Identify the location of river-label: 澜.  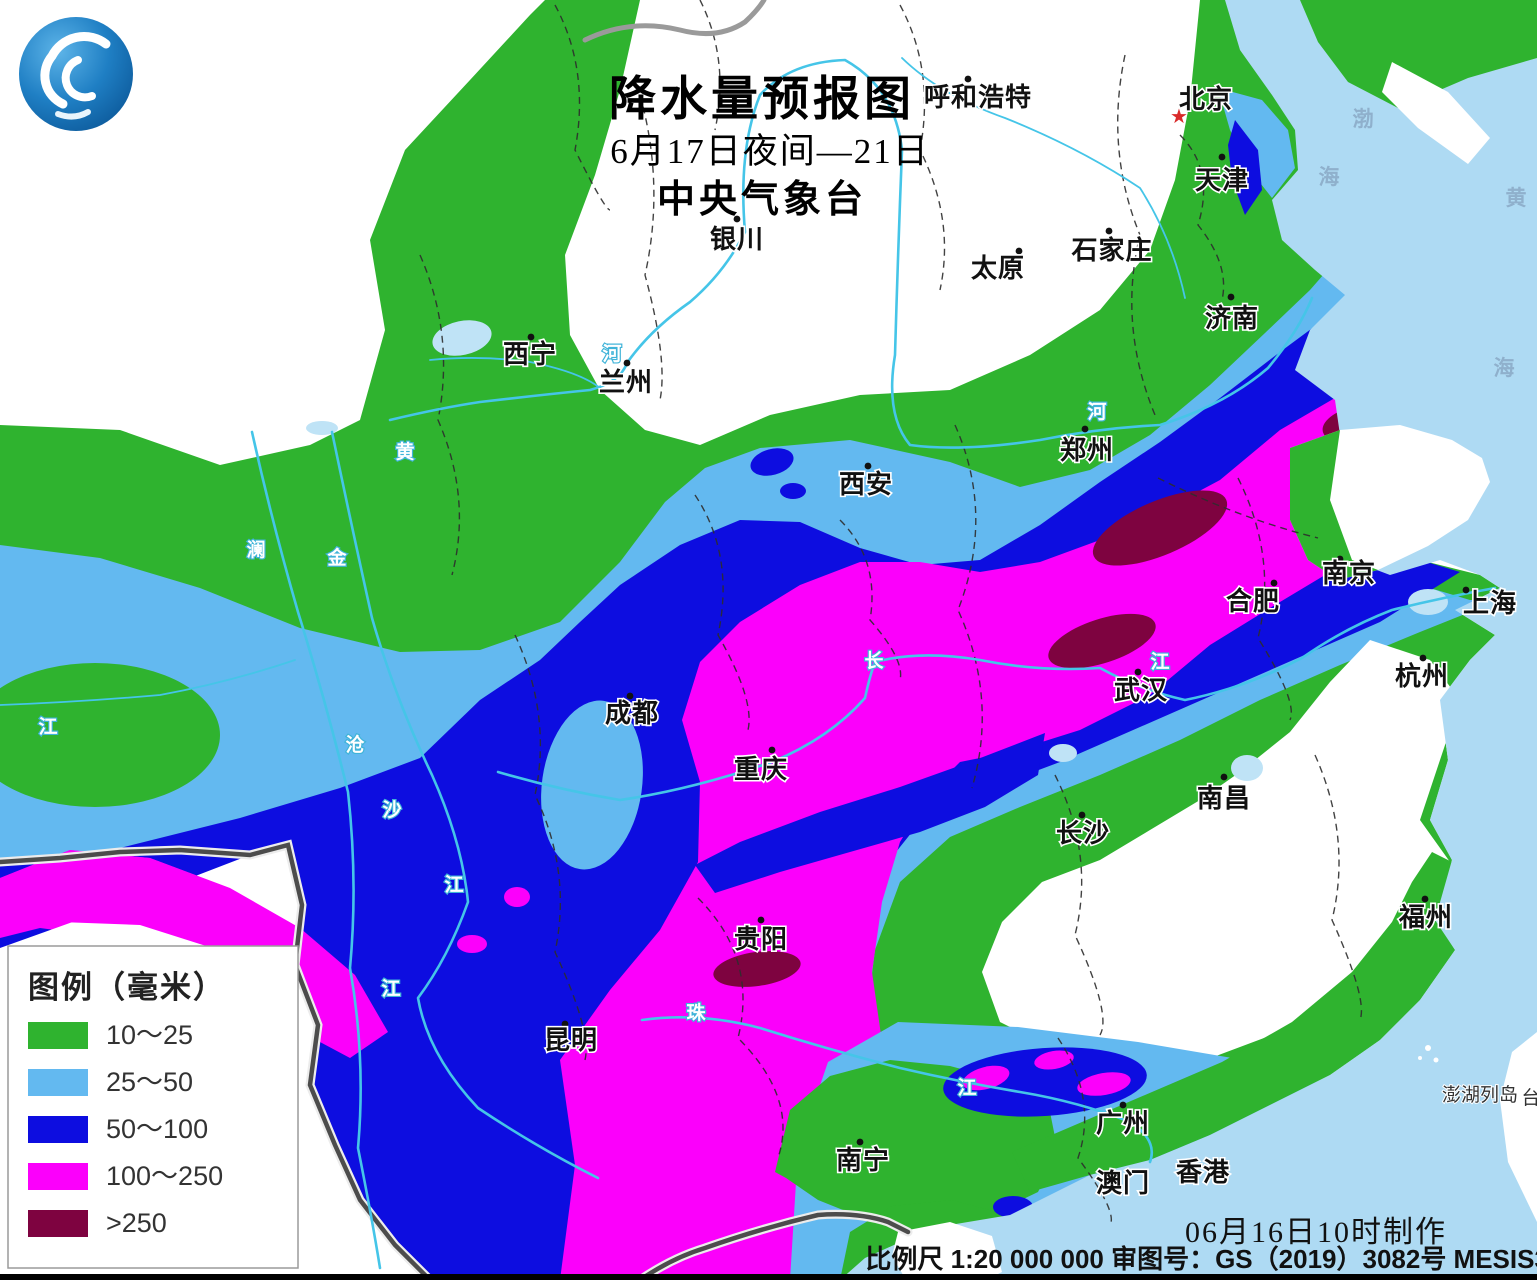
(255, 549).